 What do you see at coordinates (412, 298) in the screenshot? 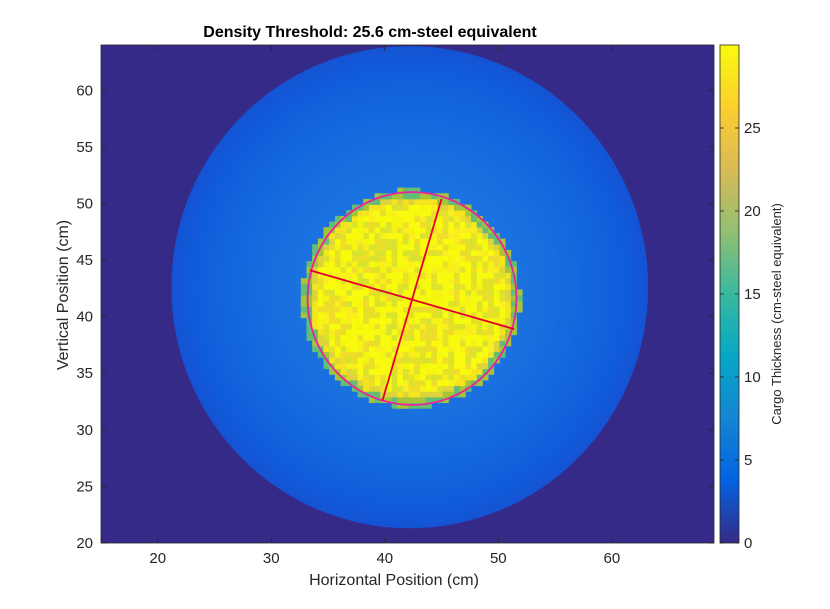
I see `fitted-ellipse` at bounding box center [412, 298].